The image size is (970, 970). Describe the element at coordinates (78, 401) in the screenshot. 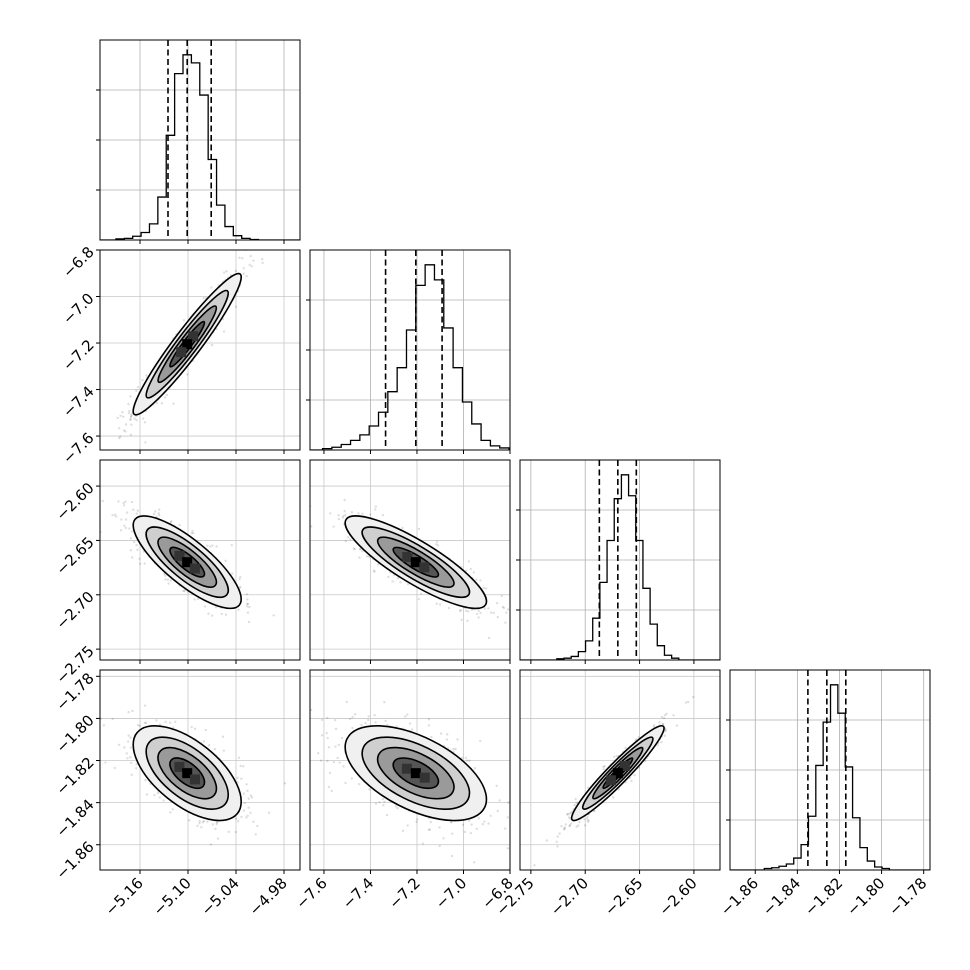

I see `y-tick-label: −7.4` at that location.